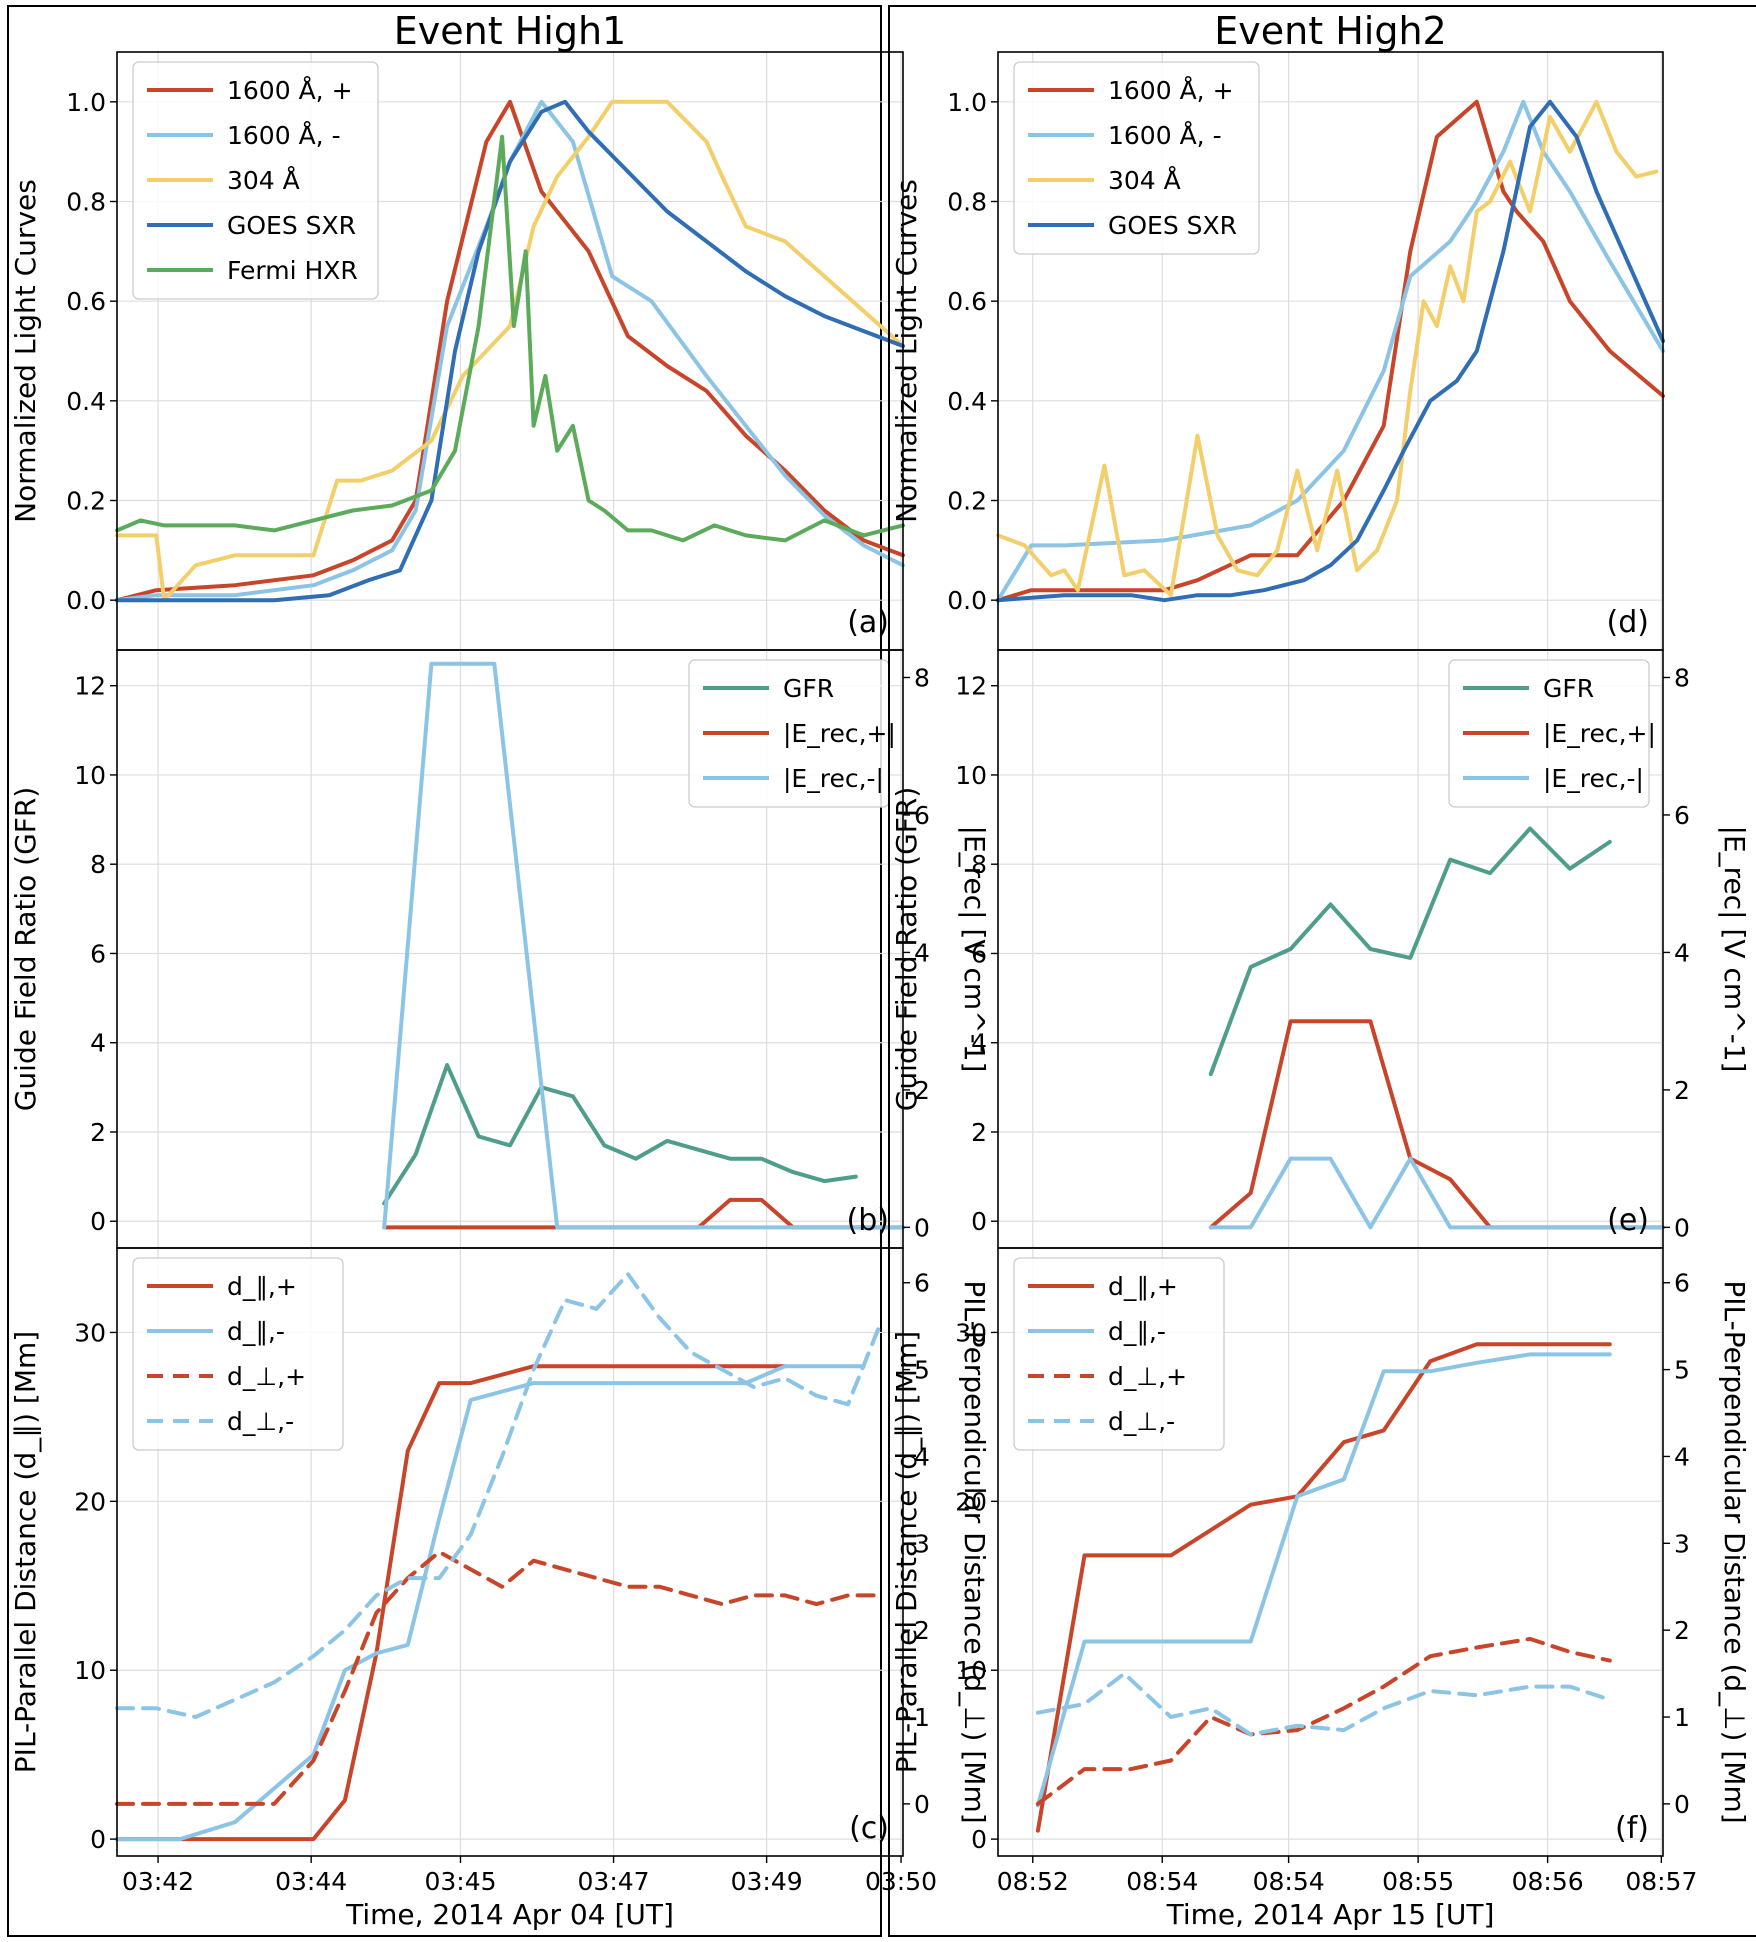 This screenshot has height=1942, width=1756. Describe the element at coordinates (1418, 1881) in the screenshot. I see `x-tick-label: 08:55` at that location.